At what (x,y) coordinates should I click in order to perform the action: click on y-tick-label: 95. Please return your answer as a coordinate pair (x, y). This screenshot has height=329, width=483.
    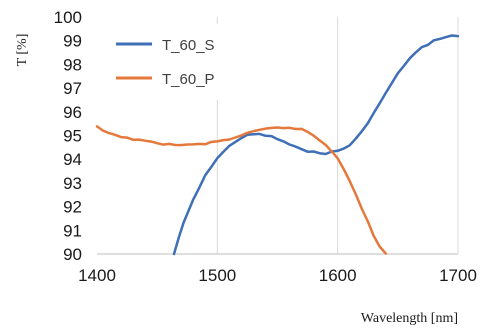
    Looking at the image, I should click on (72, 136).